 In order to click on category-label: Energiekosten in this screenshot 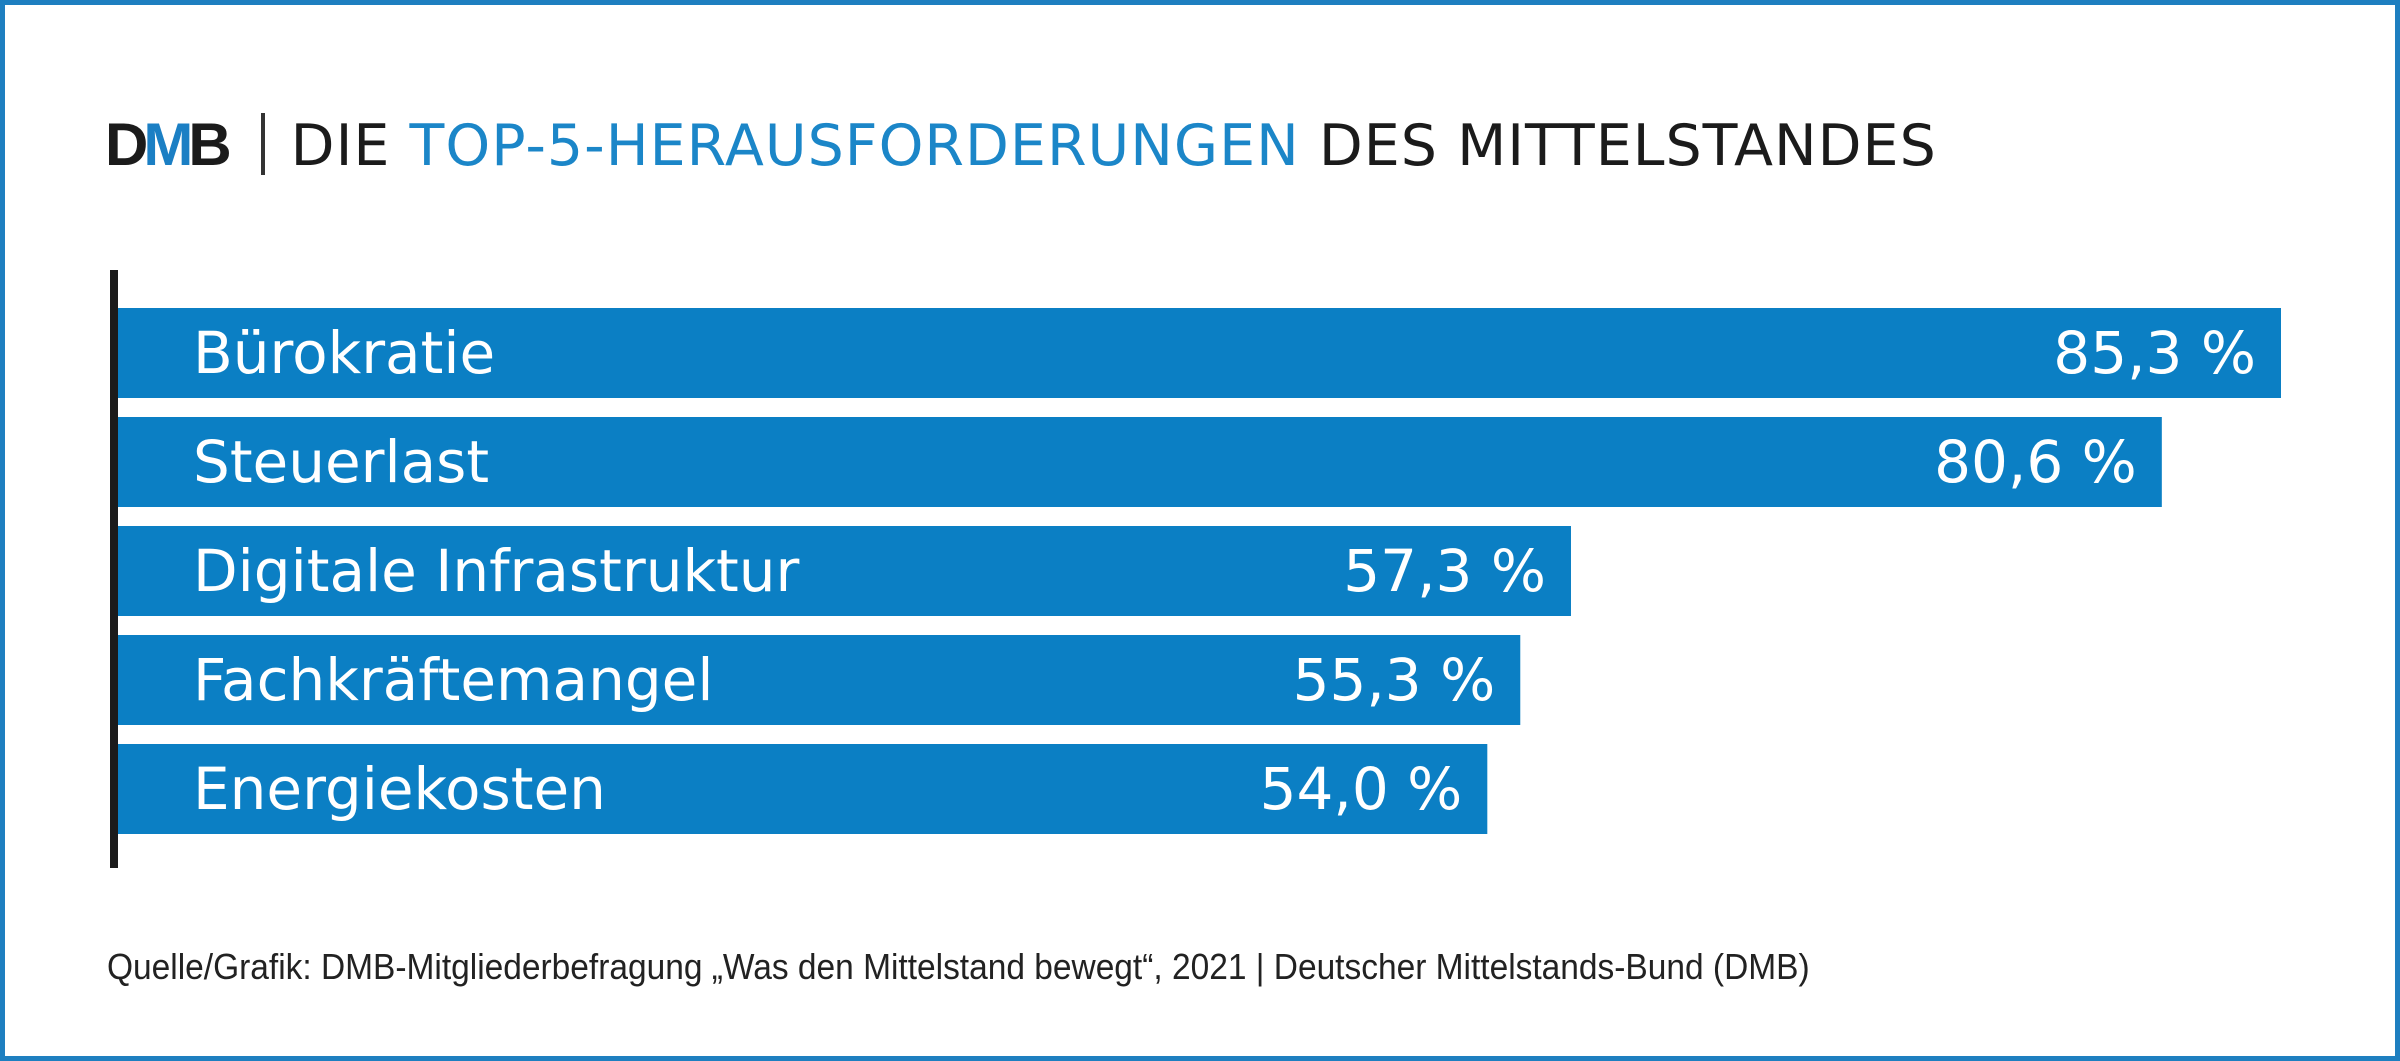, I will do `click(399, 789)`.